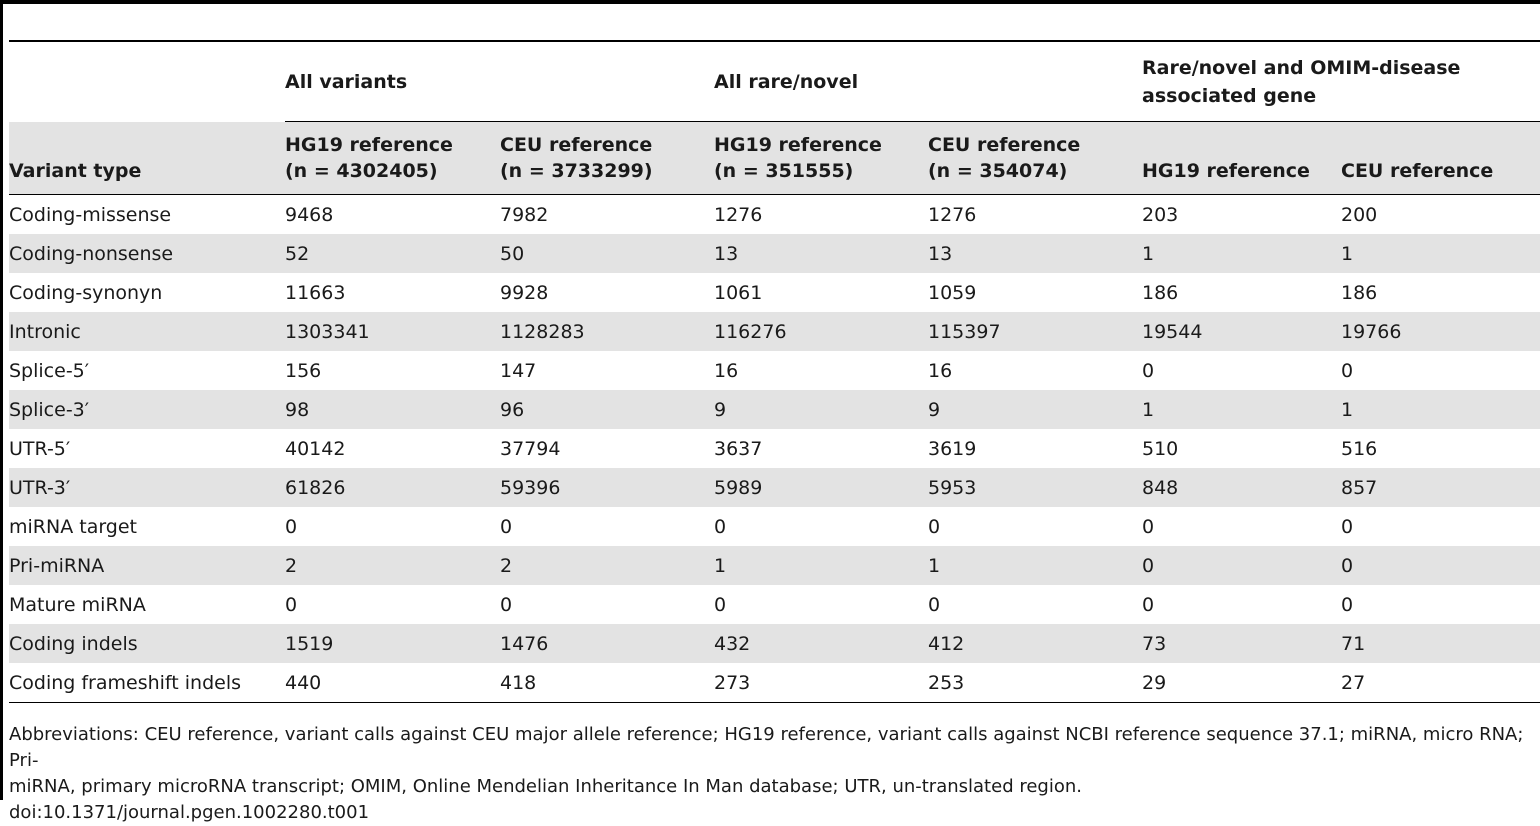 This screenshot has height=826, width=1540. What do you see at coordinates (607, 253) in the screenshot?
I see `value-cell-c2: 50` at bounding box center [607, 253].